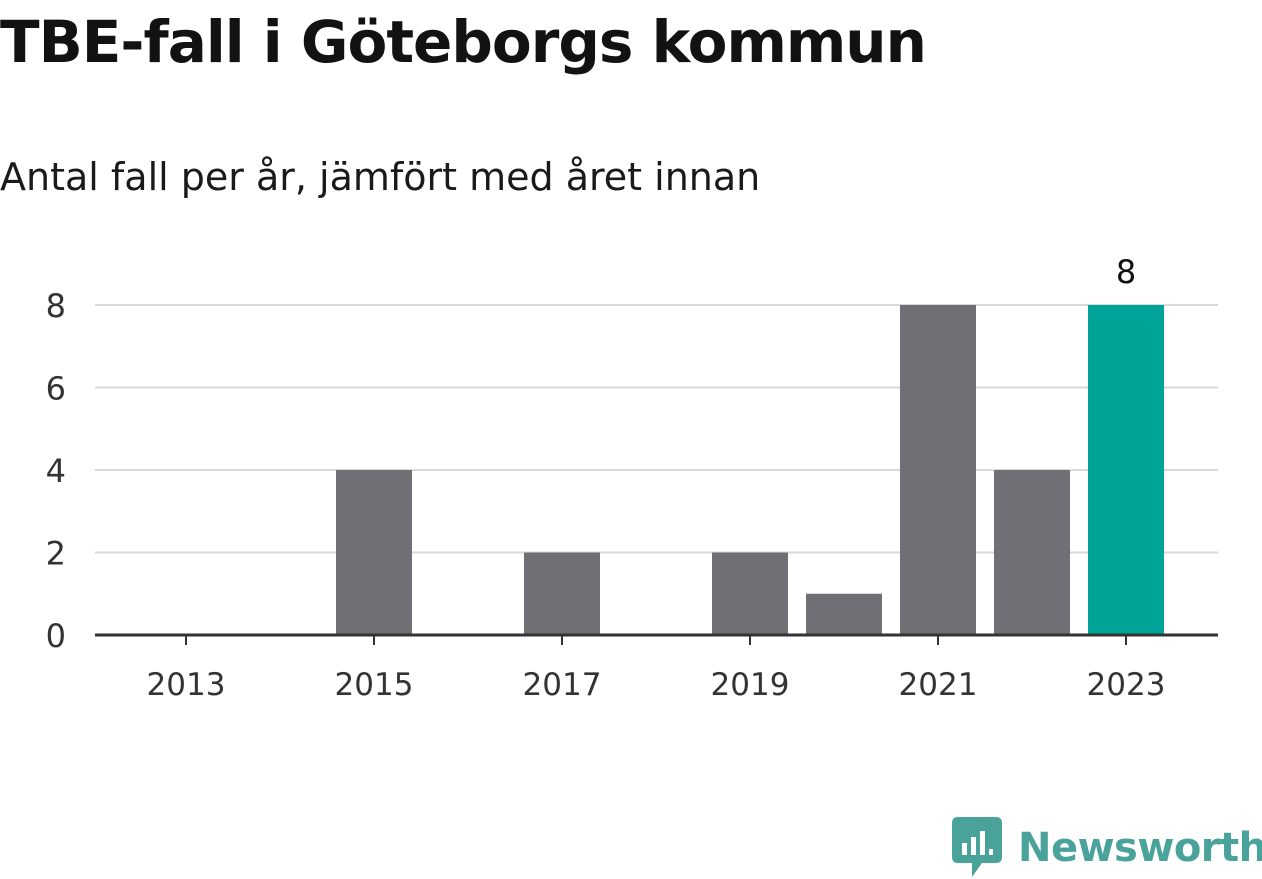  I want to click on chart-title: TBE-fall i Göteborgs kommun, so click(463, 42).